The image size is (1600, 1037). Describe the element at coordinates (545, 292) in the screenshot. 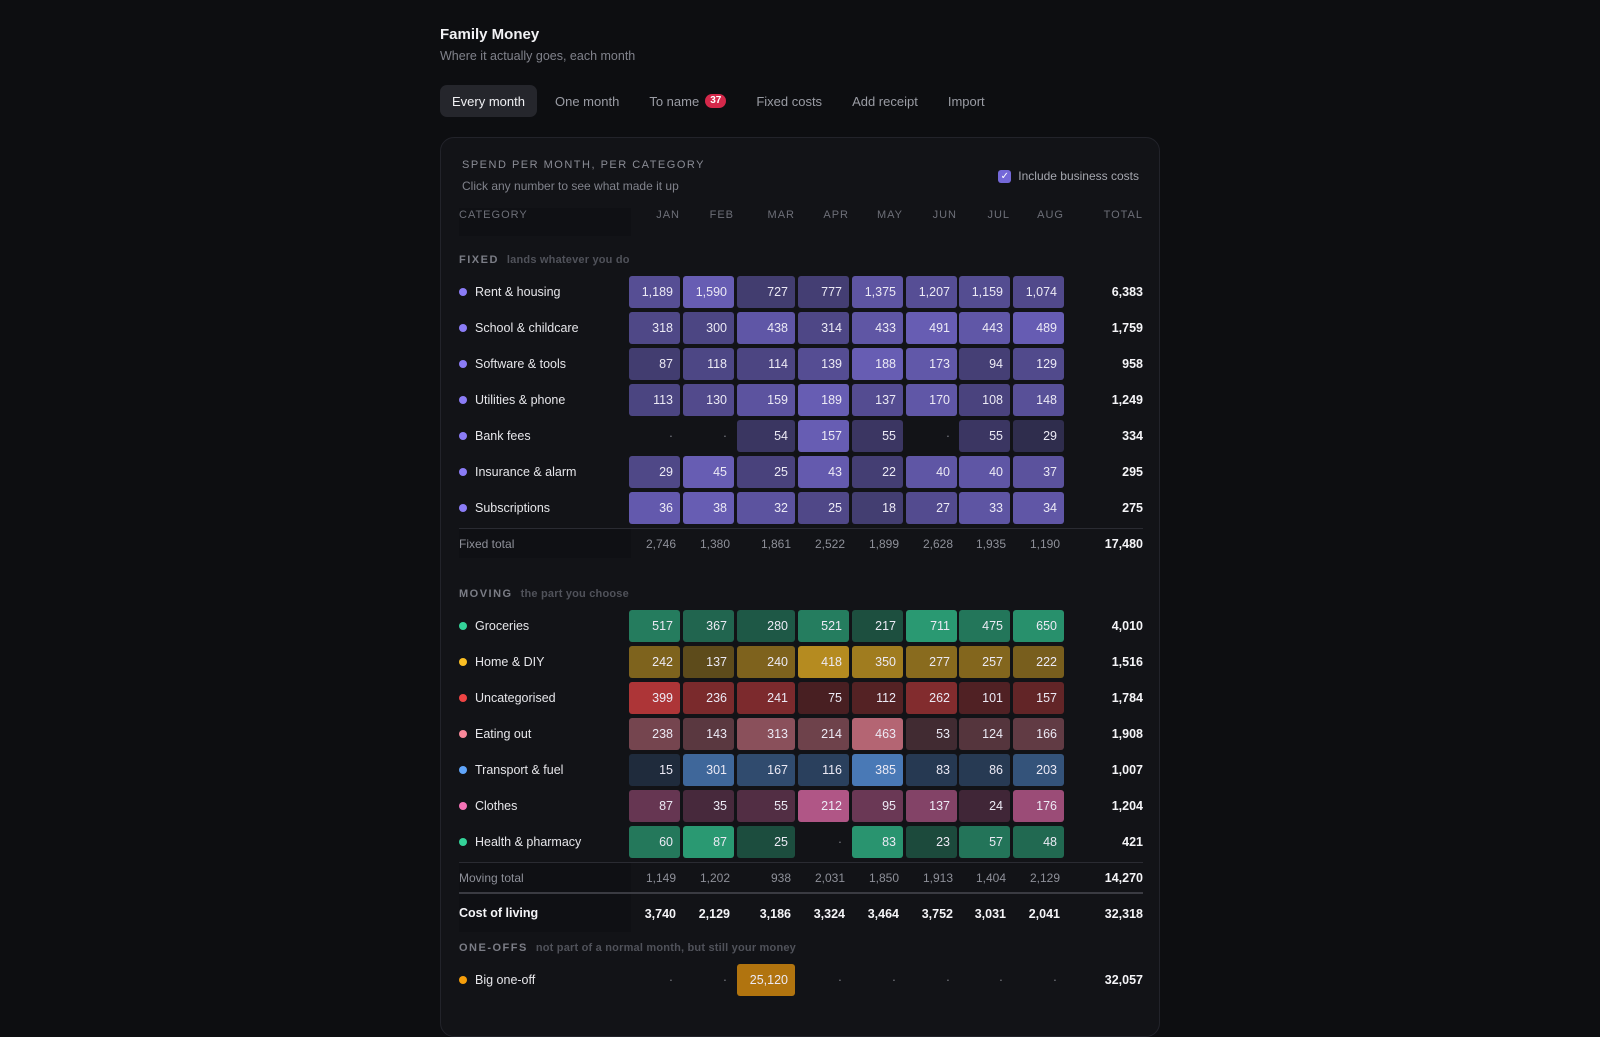

I see `category-cell: Rent & housing` at that location.